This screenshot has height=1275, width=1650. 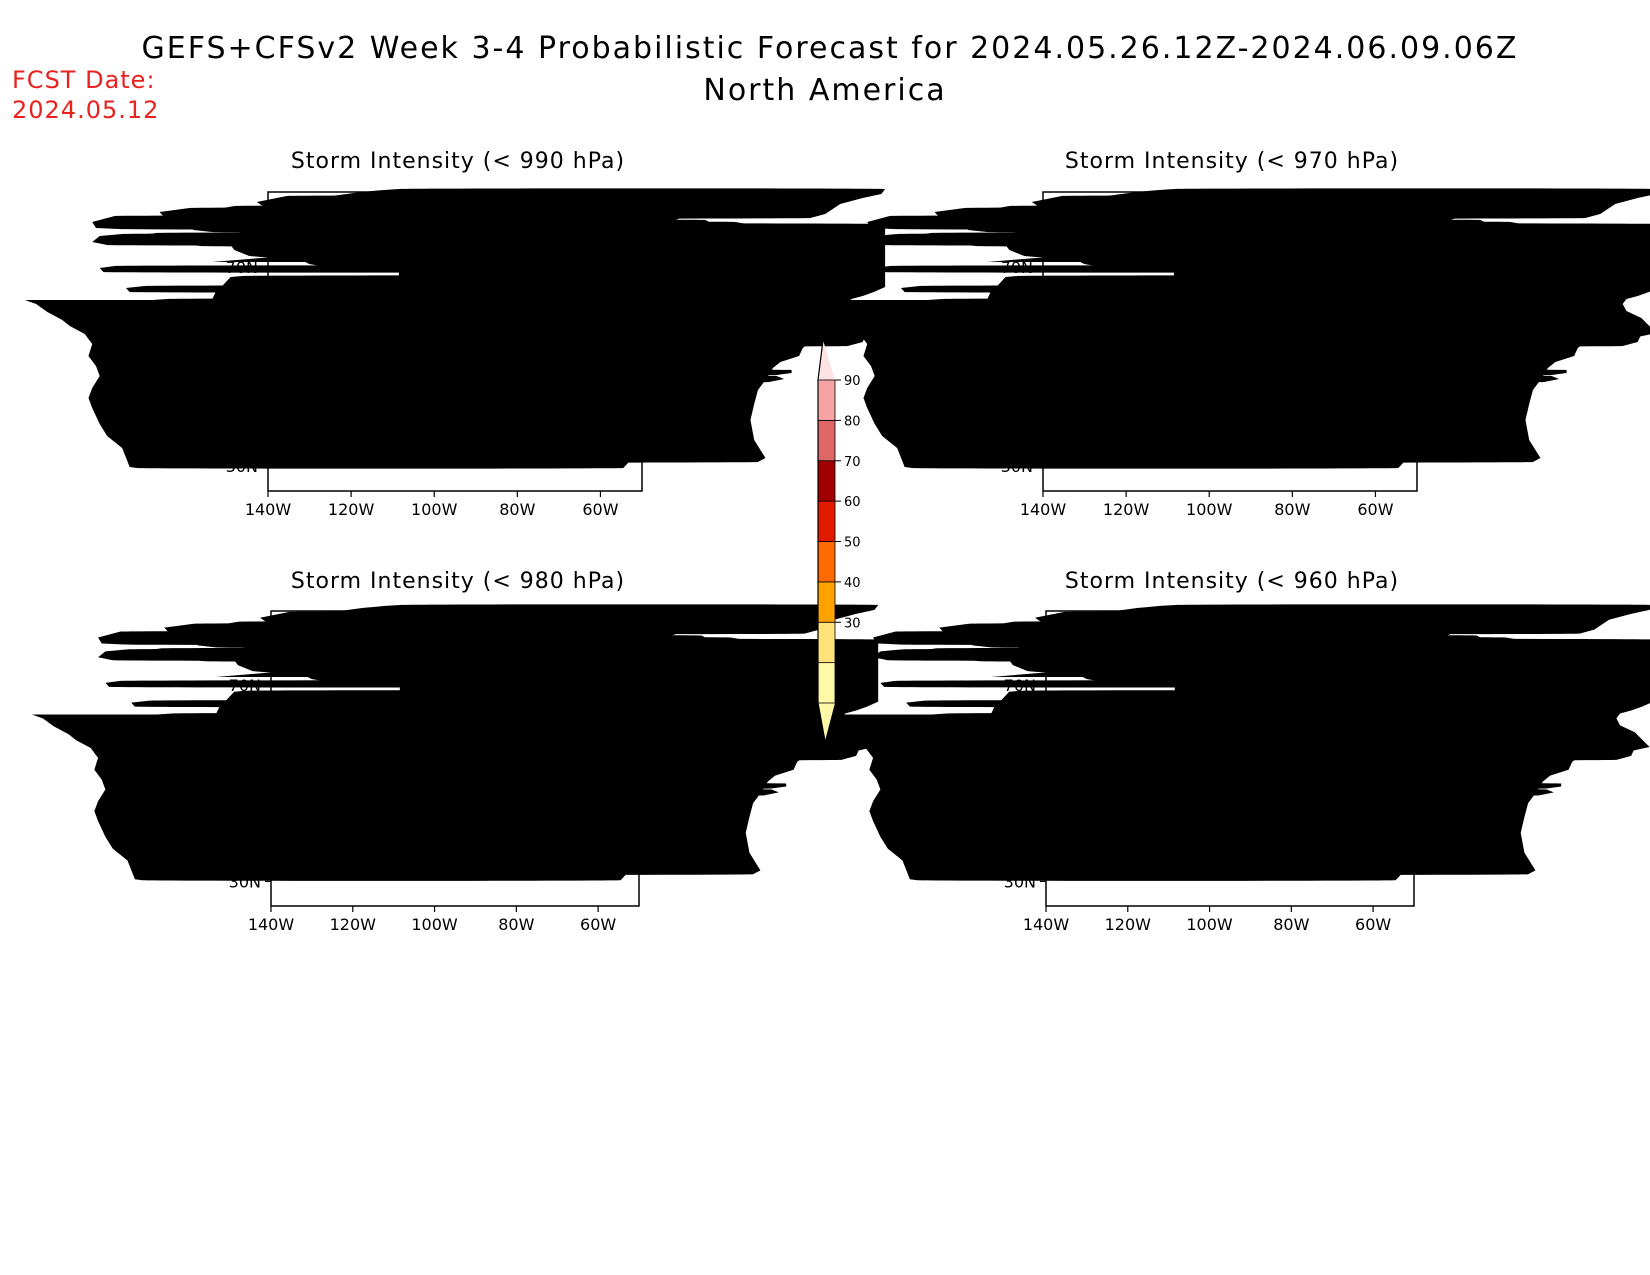 What do you see at coordinates (839, 543) in the screenshot?
I see `colorbar-segments: 10 20 30 40 50 60 70 80 90` at bounding box center [839, 543].